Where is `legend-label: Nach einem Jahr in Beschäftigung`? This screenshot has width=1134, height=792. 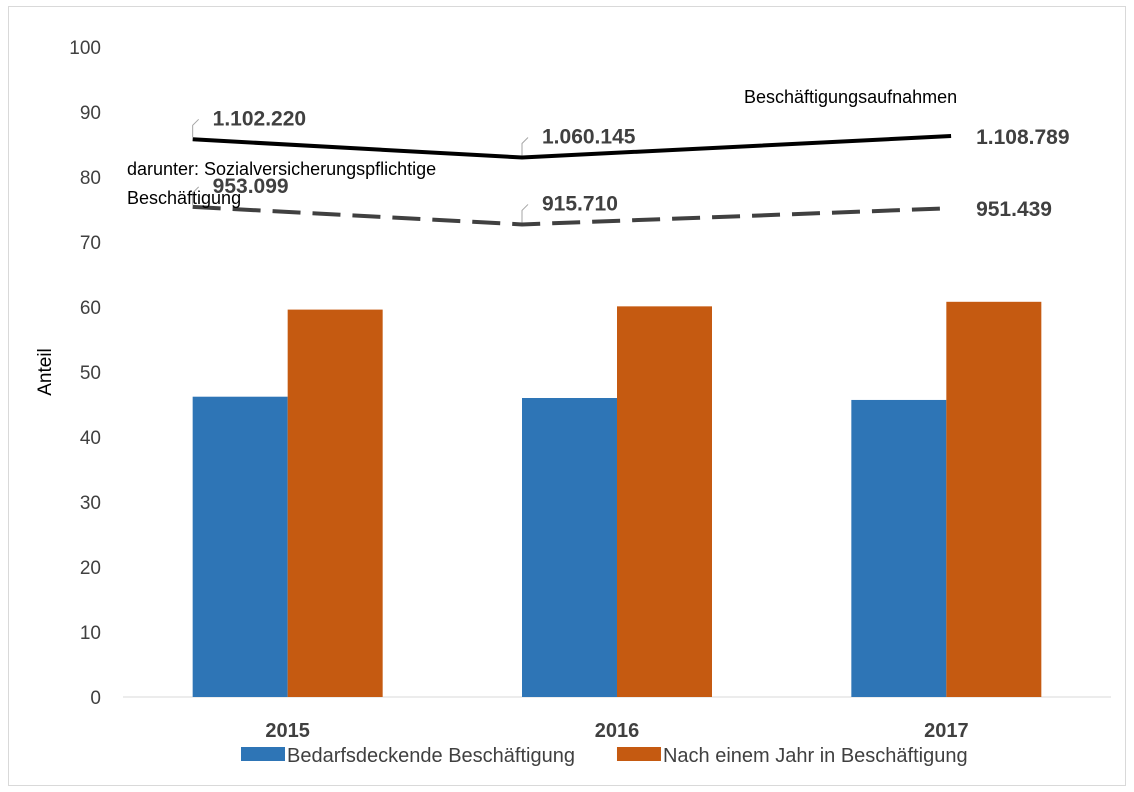 legend-label: Nach einem Jahr in Beschäftigung is located at coordinates (815, 756).